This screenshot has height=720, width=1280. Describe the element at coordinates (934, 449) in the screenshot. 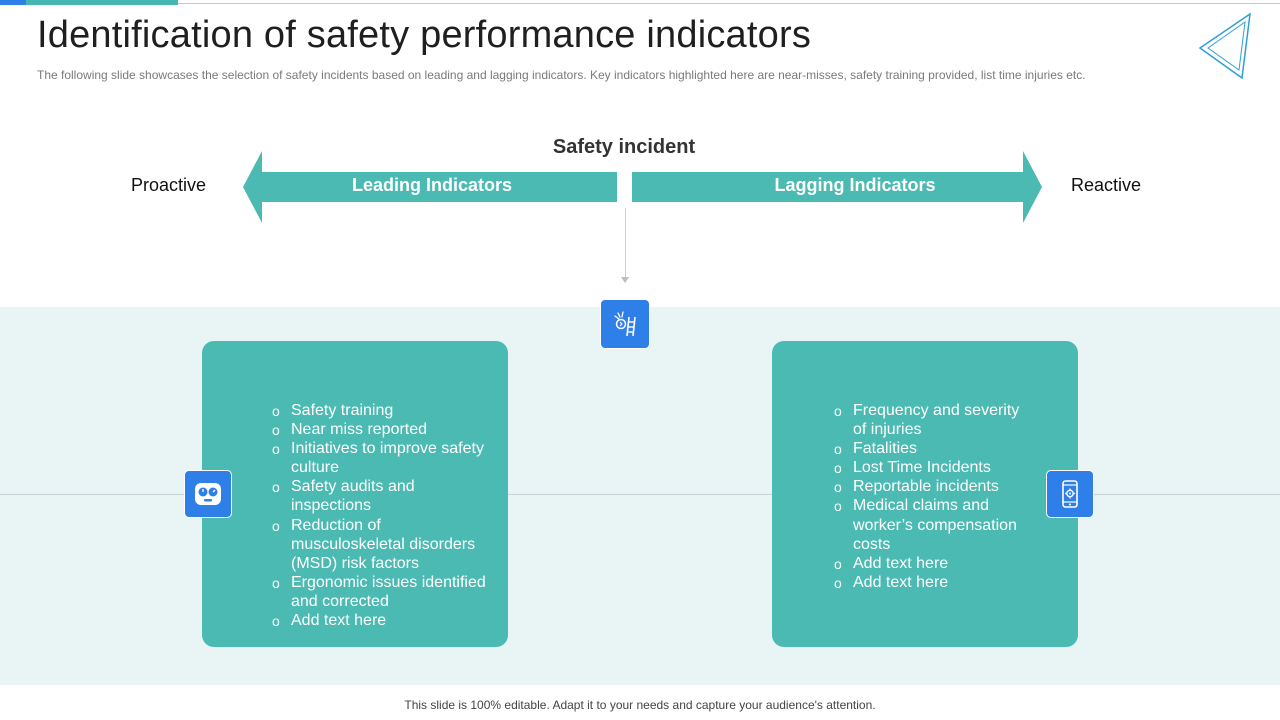

I see `list-item: Fatalities` at that location.